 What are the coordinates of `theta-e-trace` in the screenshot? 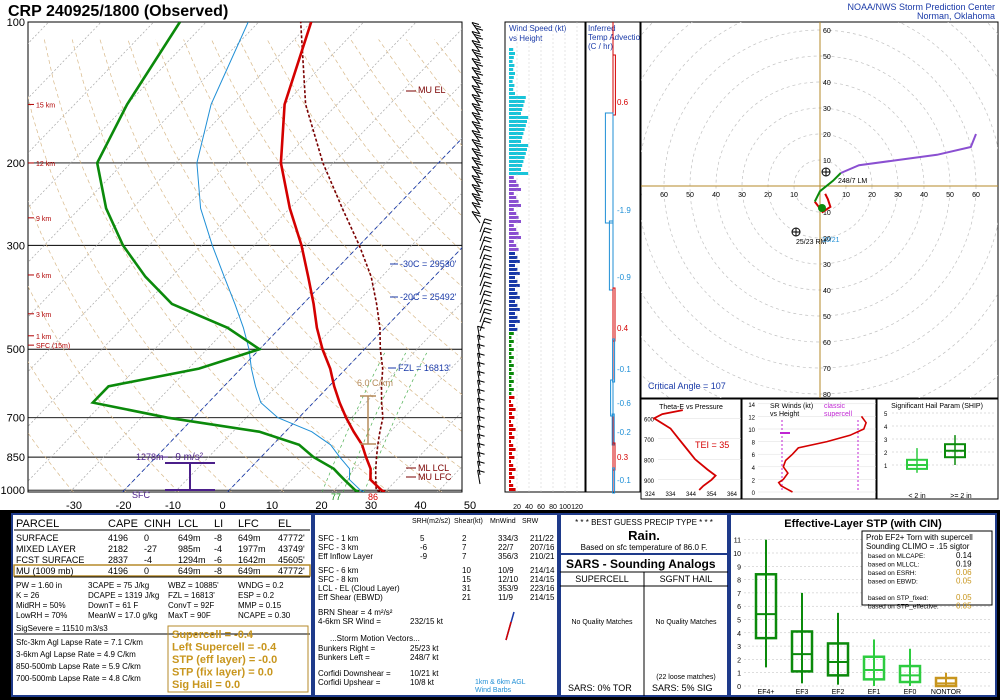 It's located at (684, 450).